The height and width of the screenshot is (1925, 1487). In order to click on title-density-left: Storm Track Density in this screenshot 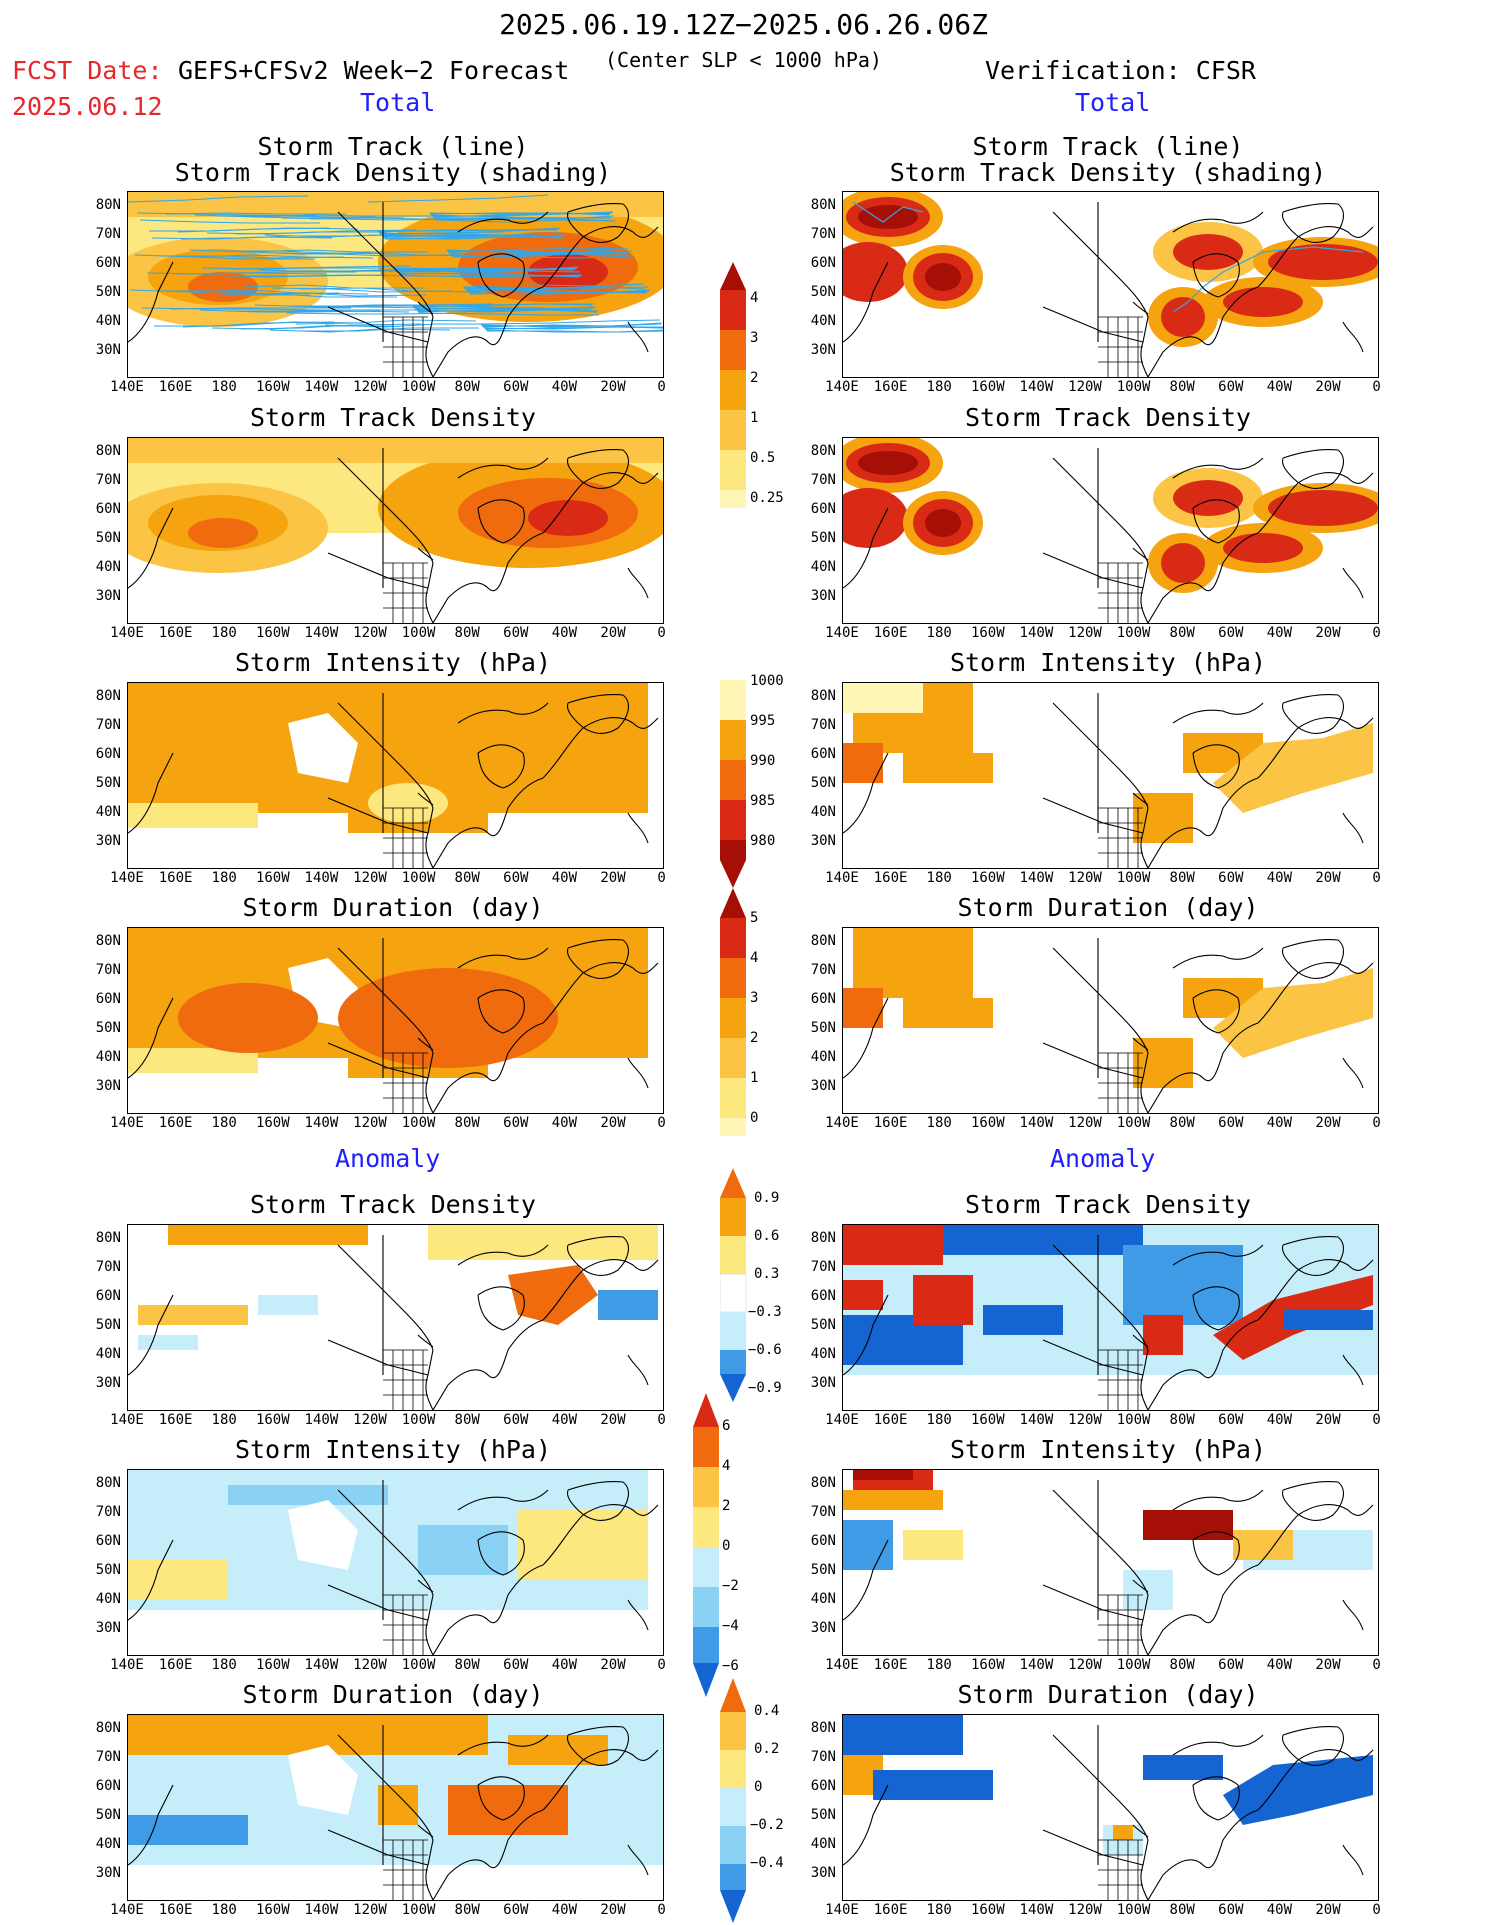, I will do `click(393, 417)`.